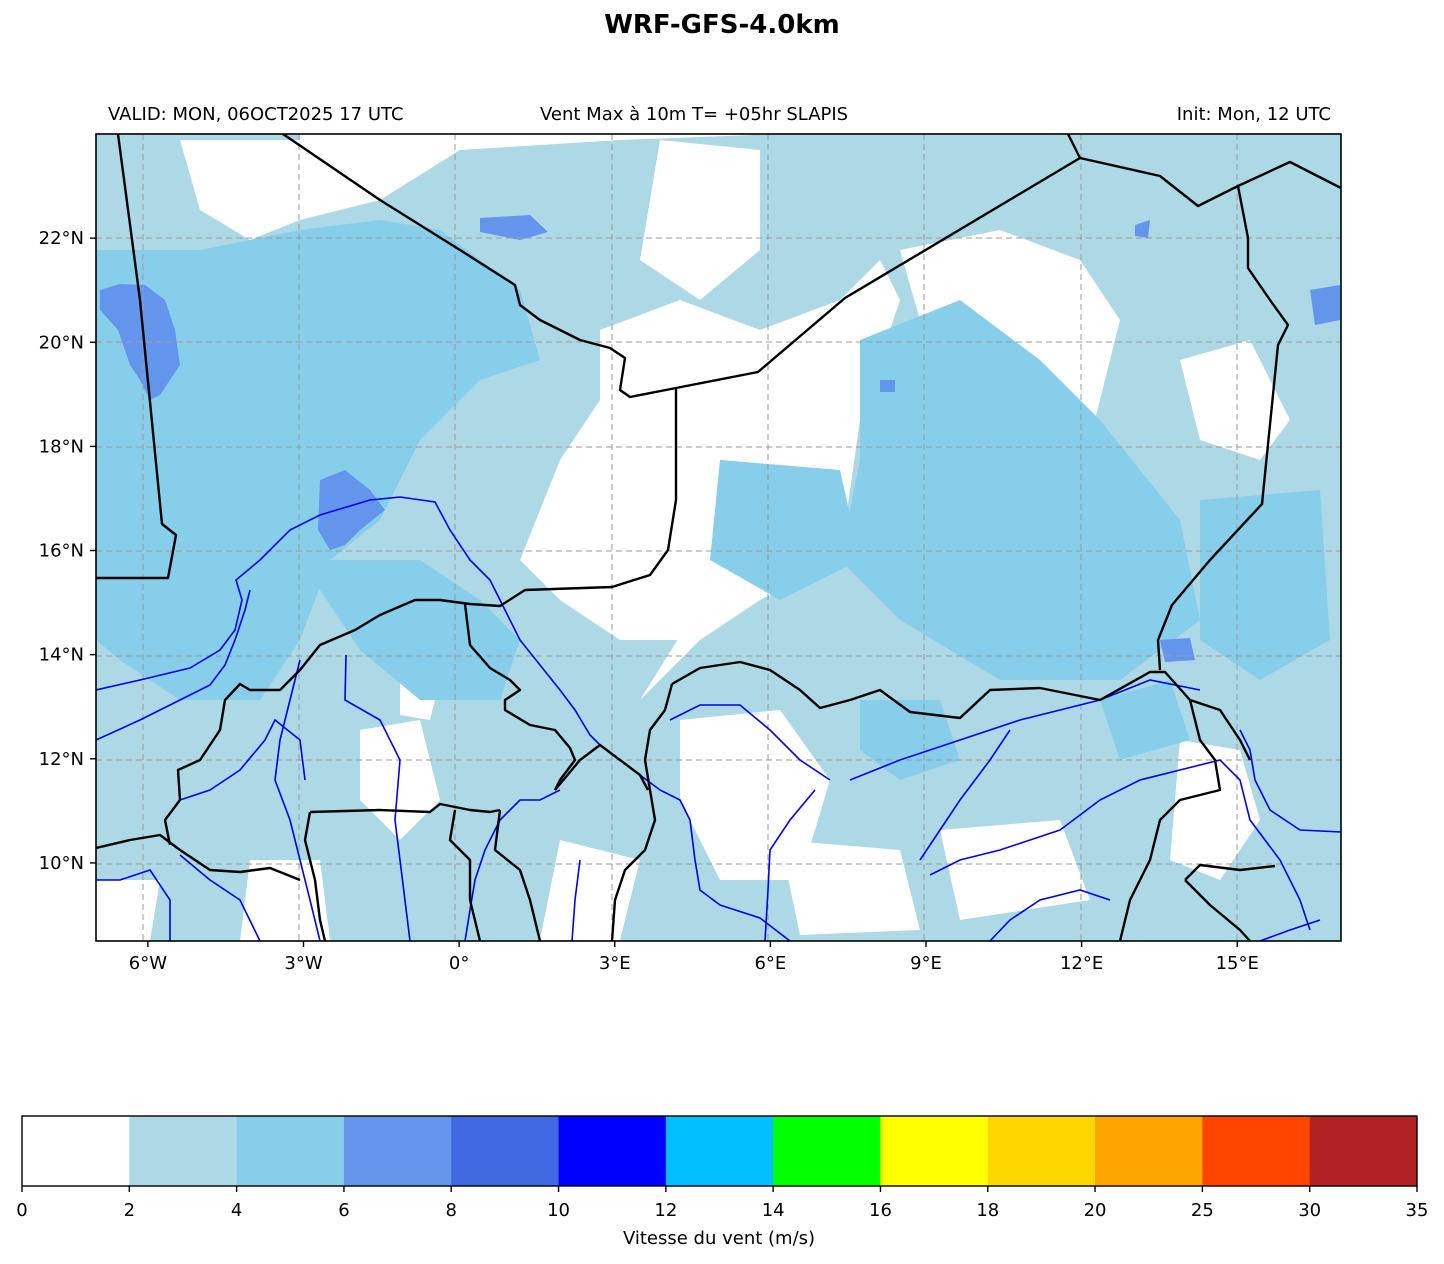 This screenshot has width=1444, height=1264. I want to click on border-algeria-mali, so click(479, 266).